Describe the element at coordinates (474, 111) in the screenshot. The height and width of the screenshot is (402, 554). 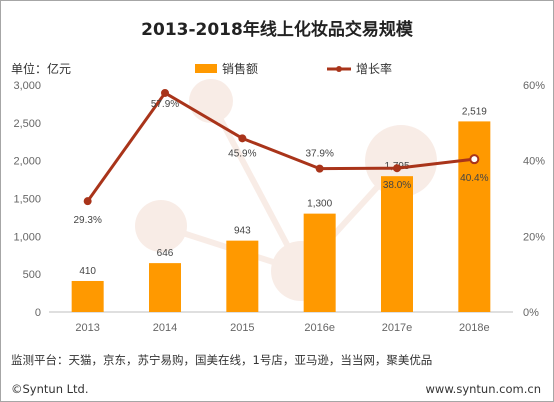
I see `bar-value-label: 2,519` at that location.